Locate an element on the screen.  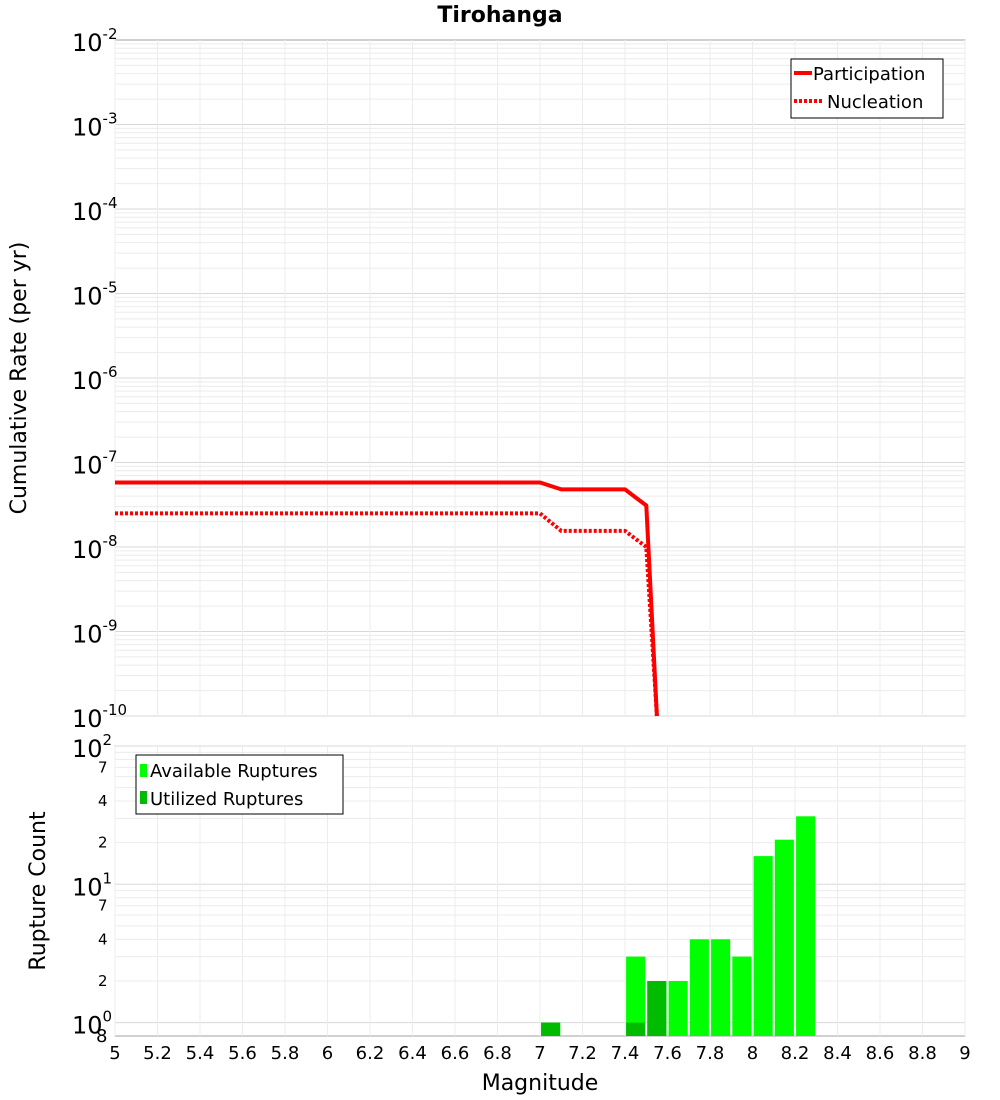
chart-title: Tirohanga is located at coordinates (499, 15).